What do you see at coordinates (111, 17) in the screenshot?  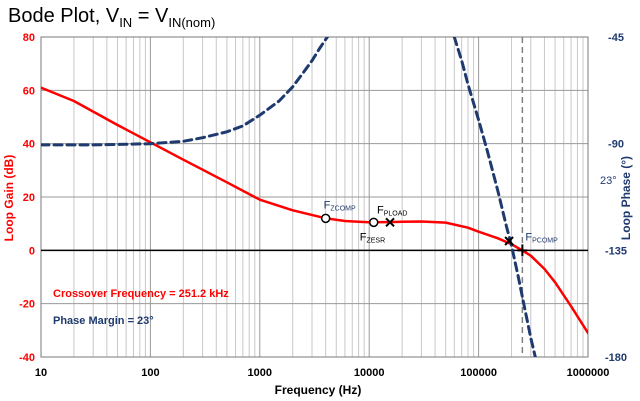 I see `chart-title: Bode Plot, VIN = VIN(nom)` at bounding box center [111, 17].